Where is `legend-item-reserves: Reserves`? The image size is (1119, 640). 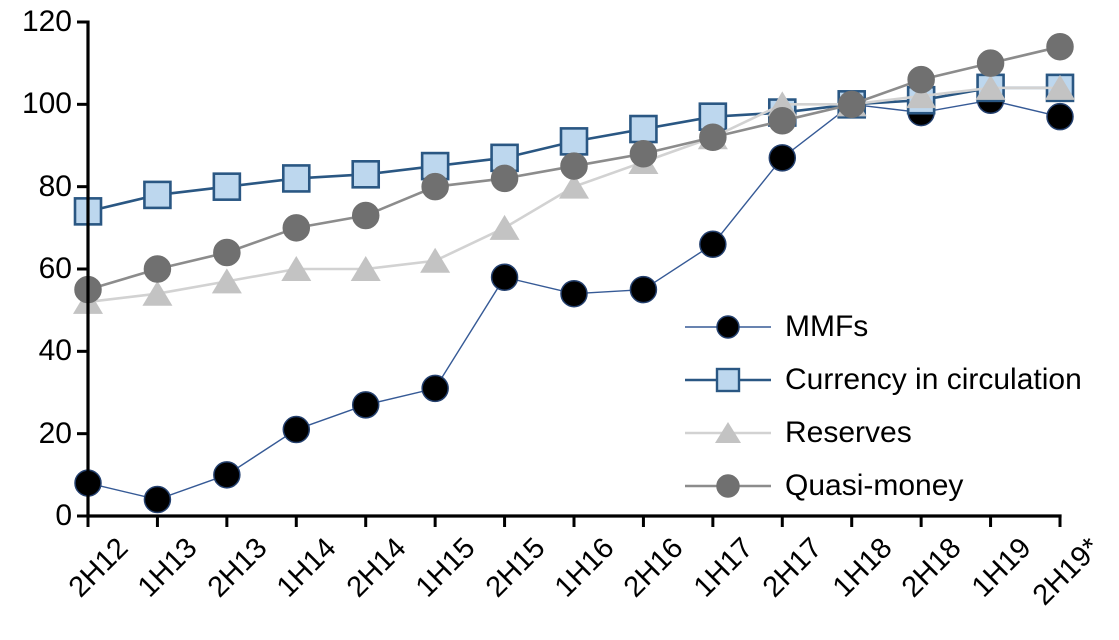 legend-item-reserves: Reserves is located at coordinates (882, 432).